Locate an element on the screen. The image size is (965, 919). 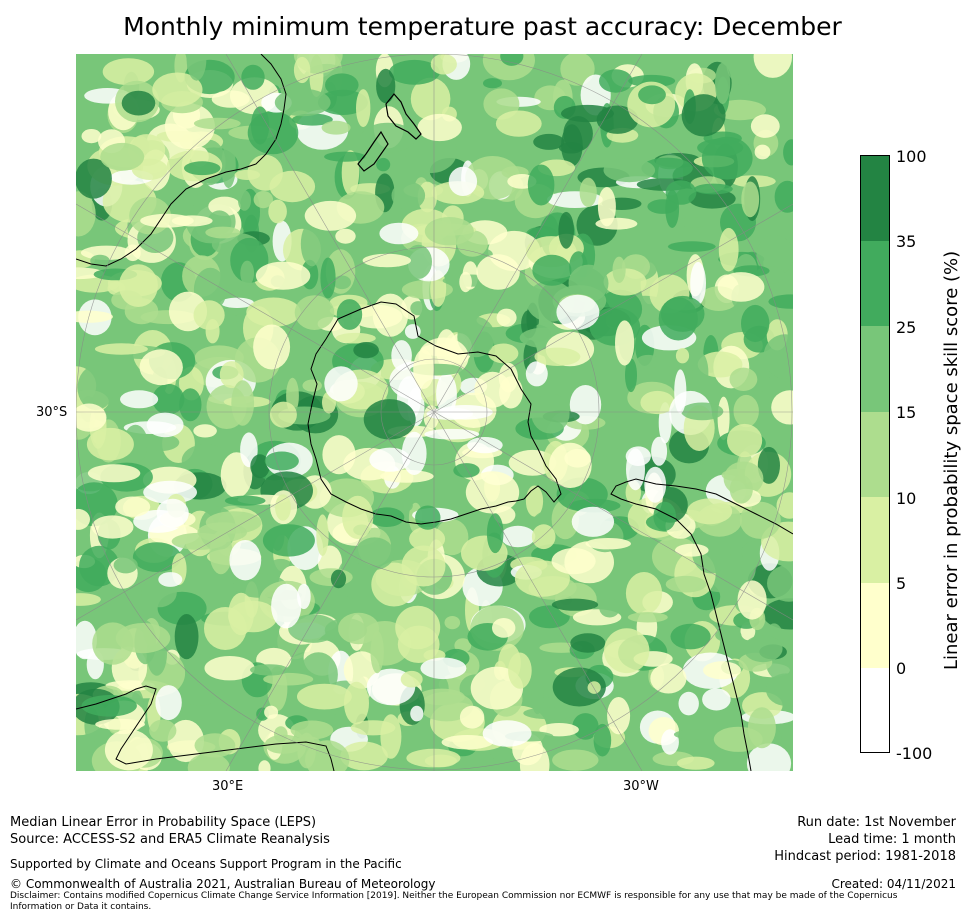
colorbar-tick: 35 is located at coordinates (906, 241).